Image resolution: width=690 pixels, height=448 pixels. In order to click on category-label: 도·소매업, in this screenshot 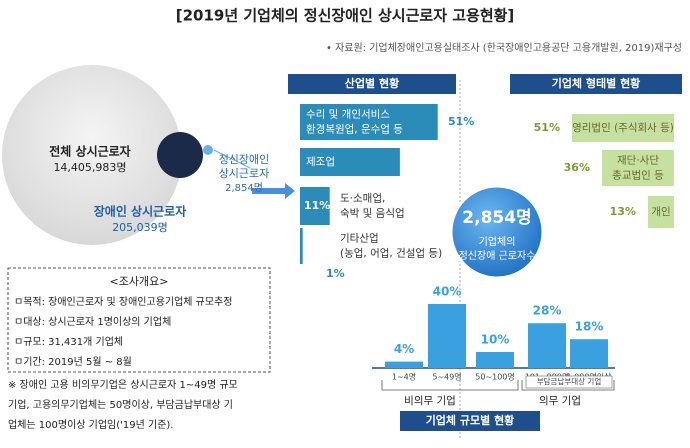, I will do `click(362, 198)`.